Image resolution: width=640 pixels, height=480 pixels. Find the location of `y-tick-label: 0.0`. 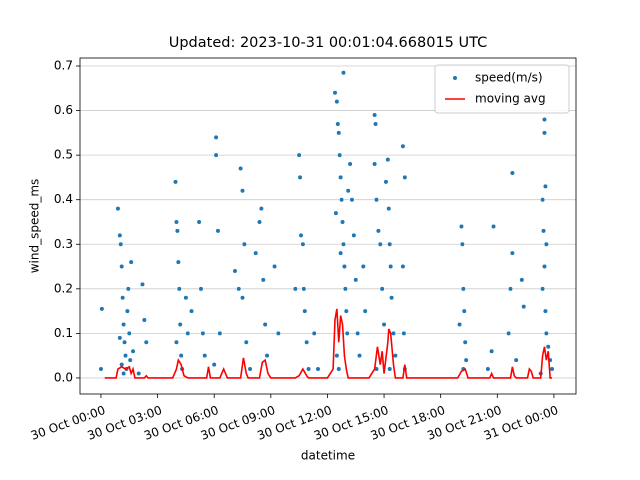

y-tick-label: 0.0 is located at coordinates (63, 377).